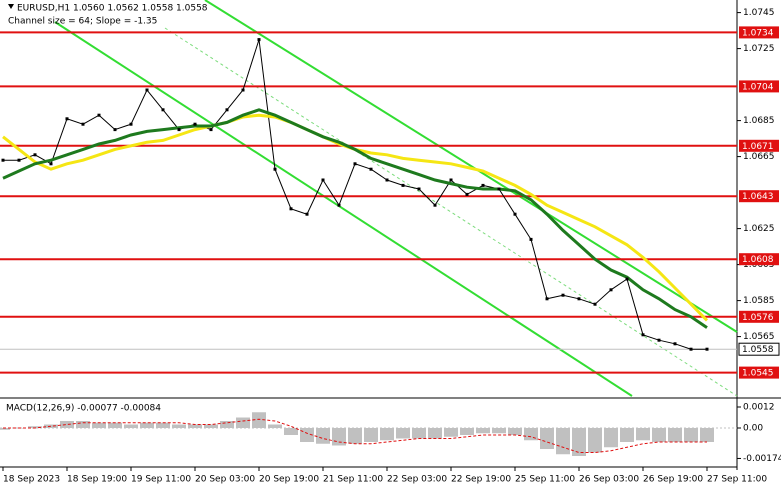 The width and height of the screenshot is (781, 489). I want to click on chart-title: EURUSD,H1 1.0560 1.0562 1.0558 1.0558, so click(112, 9).